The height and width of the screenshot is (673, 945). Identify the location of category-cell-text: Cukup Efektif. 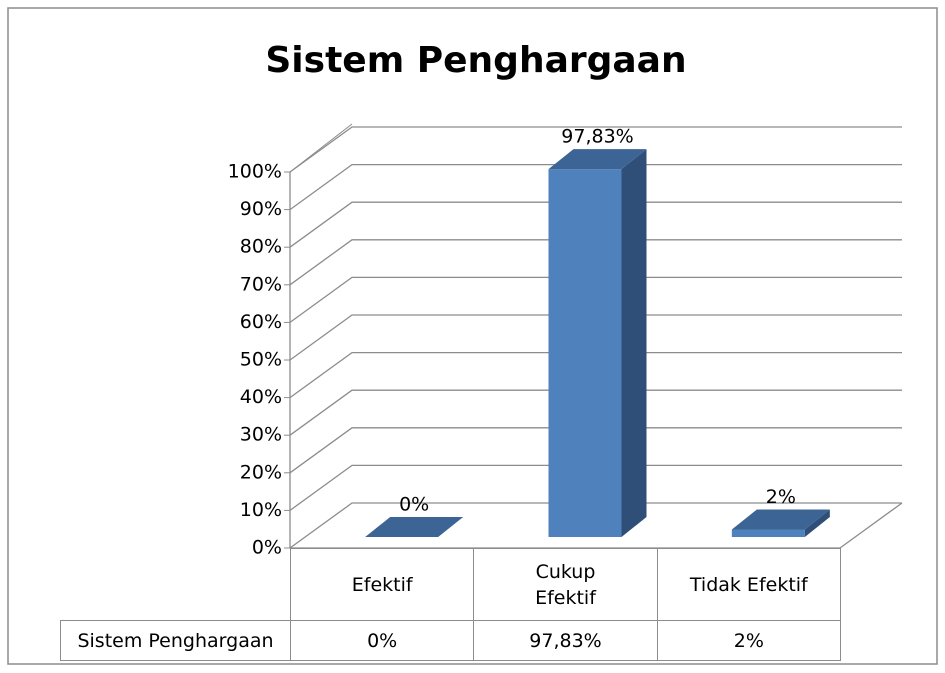
(565, 584).